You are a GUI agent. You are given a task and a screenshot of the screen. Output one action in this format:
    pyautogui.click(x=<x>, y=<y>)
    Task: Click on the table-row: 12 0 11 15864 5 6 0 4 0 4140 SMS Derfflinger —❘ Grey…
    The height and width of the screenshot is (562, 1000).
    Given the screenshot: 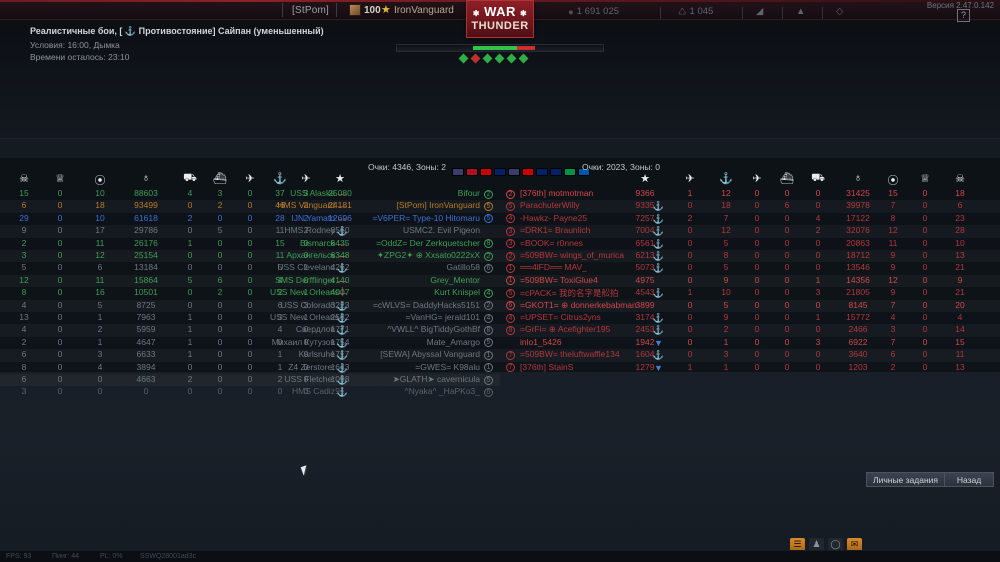 What is the action you would take?
    pyautogui.click(x=250, y=285)
    